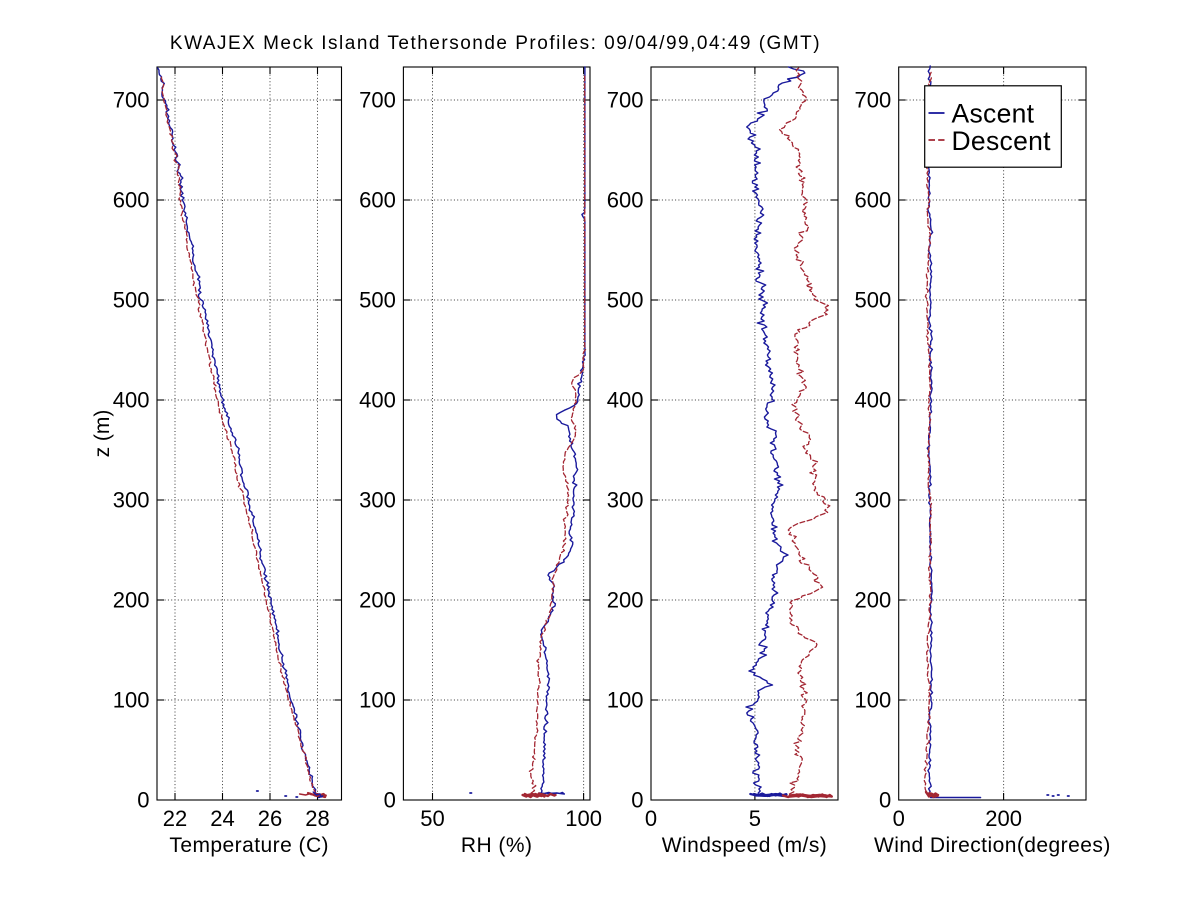 The image size is (1200, 900). Describe the element at coordinates (755, 818) in the screenshot. I see `svg-text: 5` at that location.